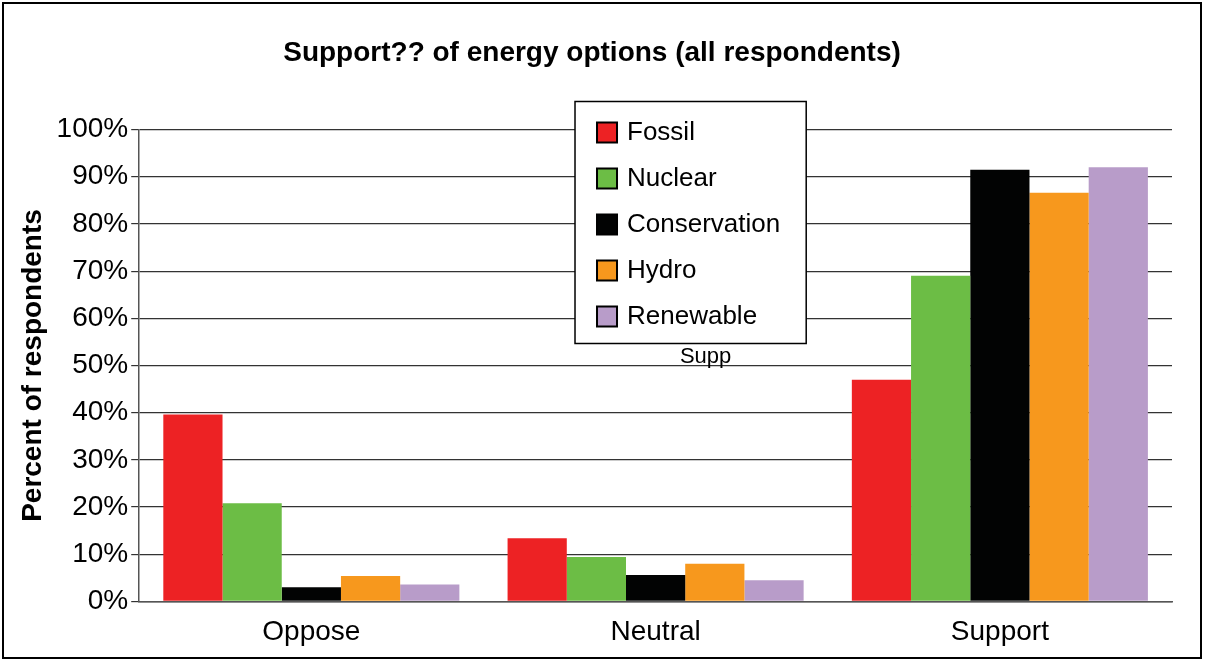  I want to click on annotation: Supp, so click(705, 355).